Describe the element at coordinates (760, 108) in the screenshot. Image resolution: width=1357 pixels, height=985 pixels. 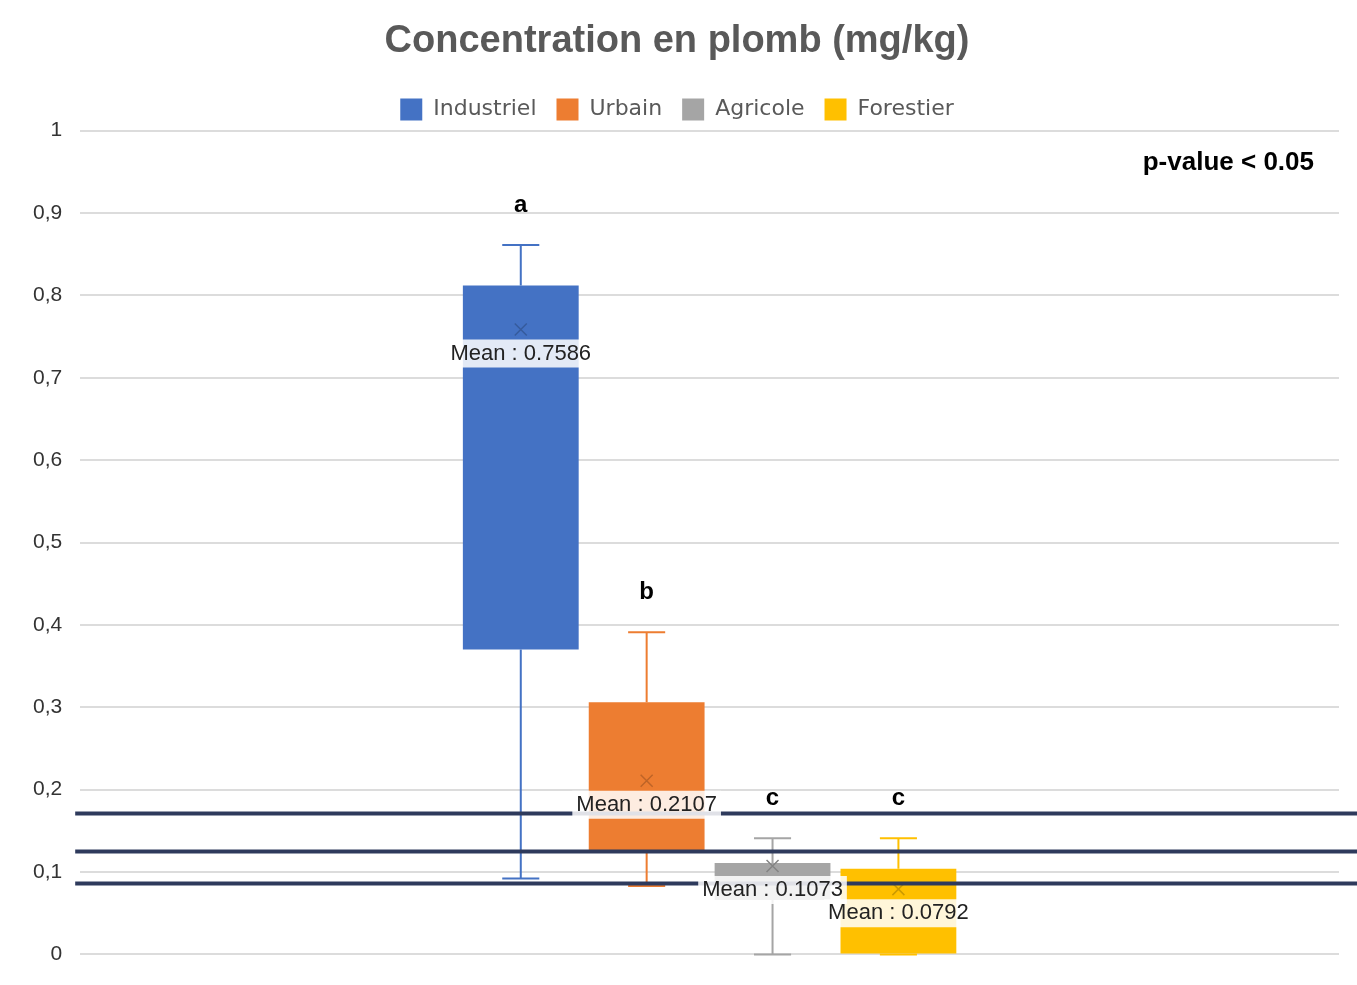
I see `legend-label: Agricole` at that location.